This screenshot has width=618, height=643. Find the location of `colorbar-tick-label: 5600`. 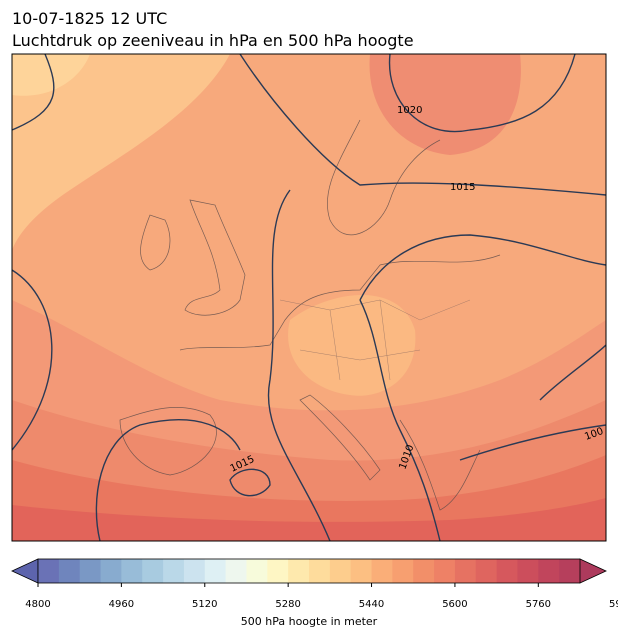

colorbar-tick-label: 5600 is located at coordinates (454, 604).